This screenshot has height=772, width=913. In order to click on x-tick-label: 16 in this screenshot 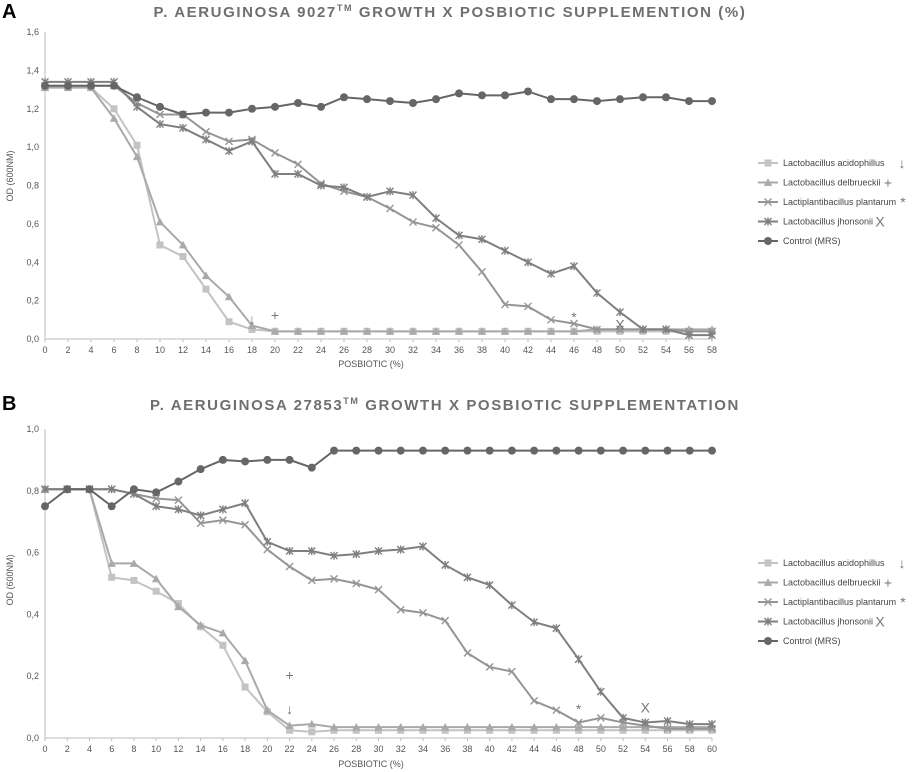, I will do `click(223, 749)`.